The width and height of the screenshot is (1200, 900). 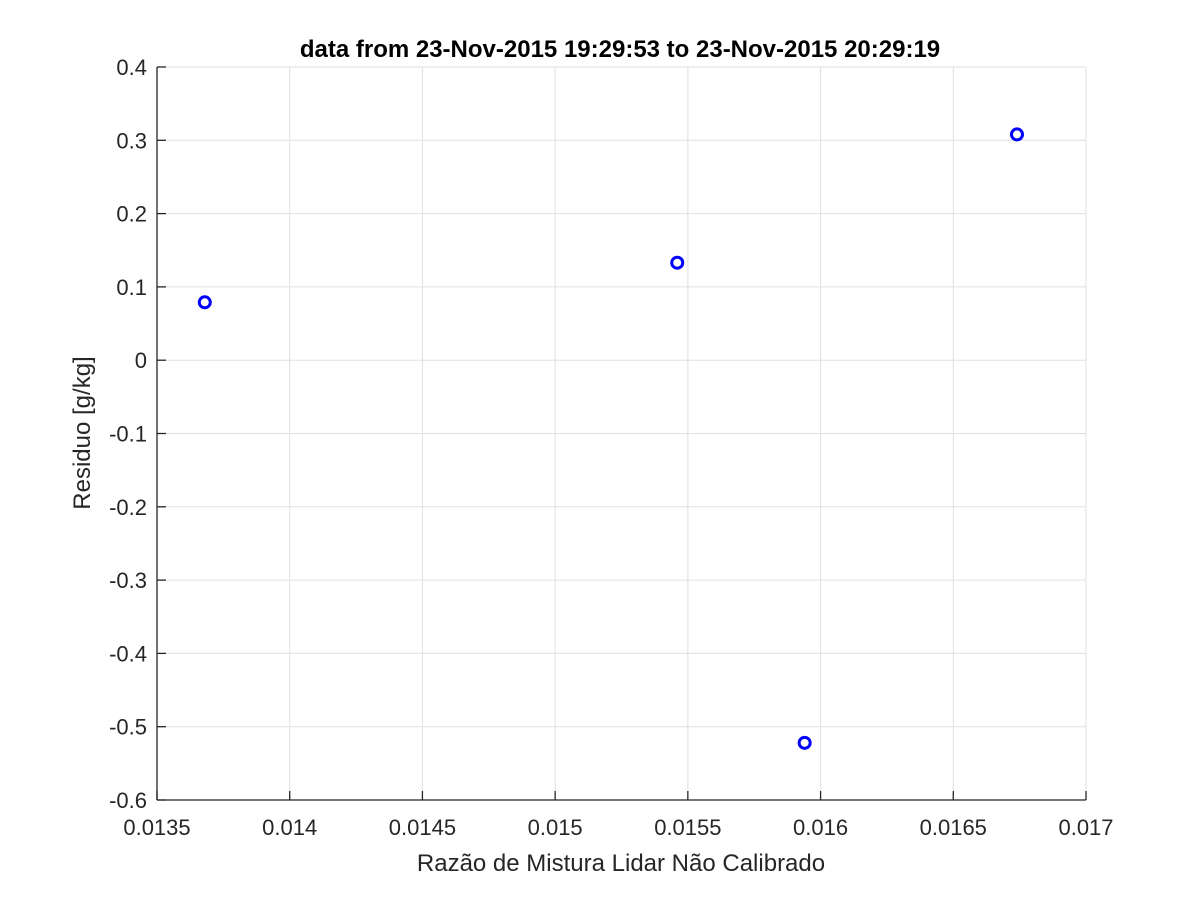 What do you see at coordinates (156, 827) in the screenshot?
I see `x-tick-label: 0.0135` at bounding box center [156, 827].